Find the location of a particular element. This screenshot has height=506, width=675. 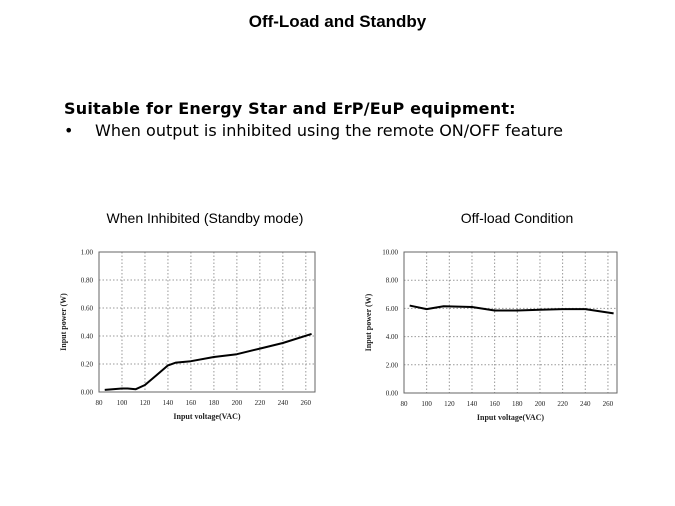

y-tick-label: 6.00 is located at coordinates (392, 309).